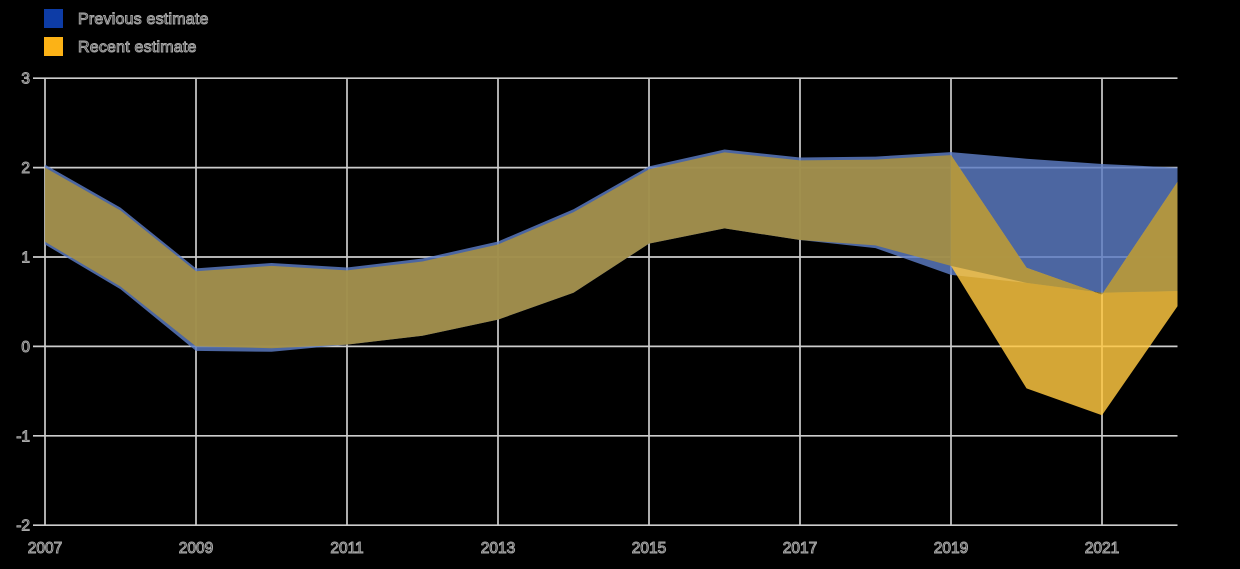 Image resolution: width=1240 pixels, height=569 pixels. What do you see at coordinates (498, 548) in the screenshot?
I see `x-axis-tick-label: 2013` at bounding box center [498, 548].